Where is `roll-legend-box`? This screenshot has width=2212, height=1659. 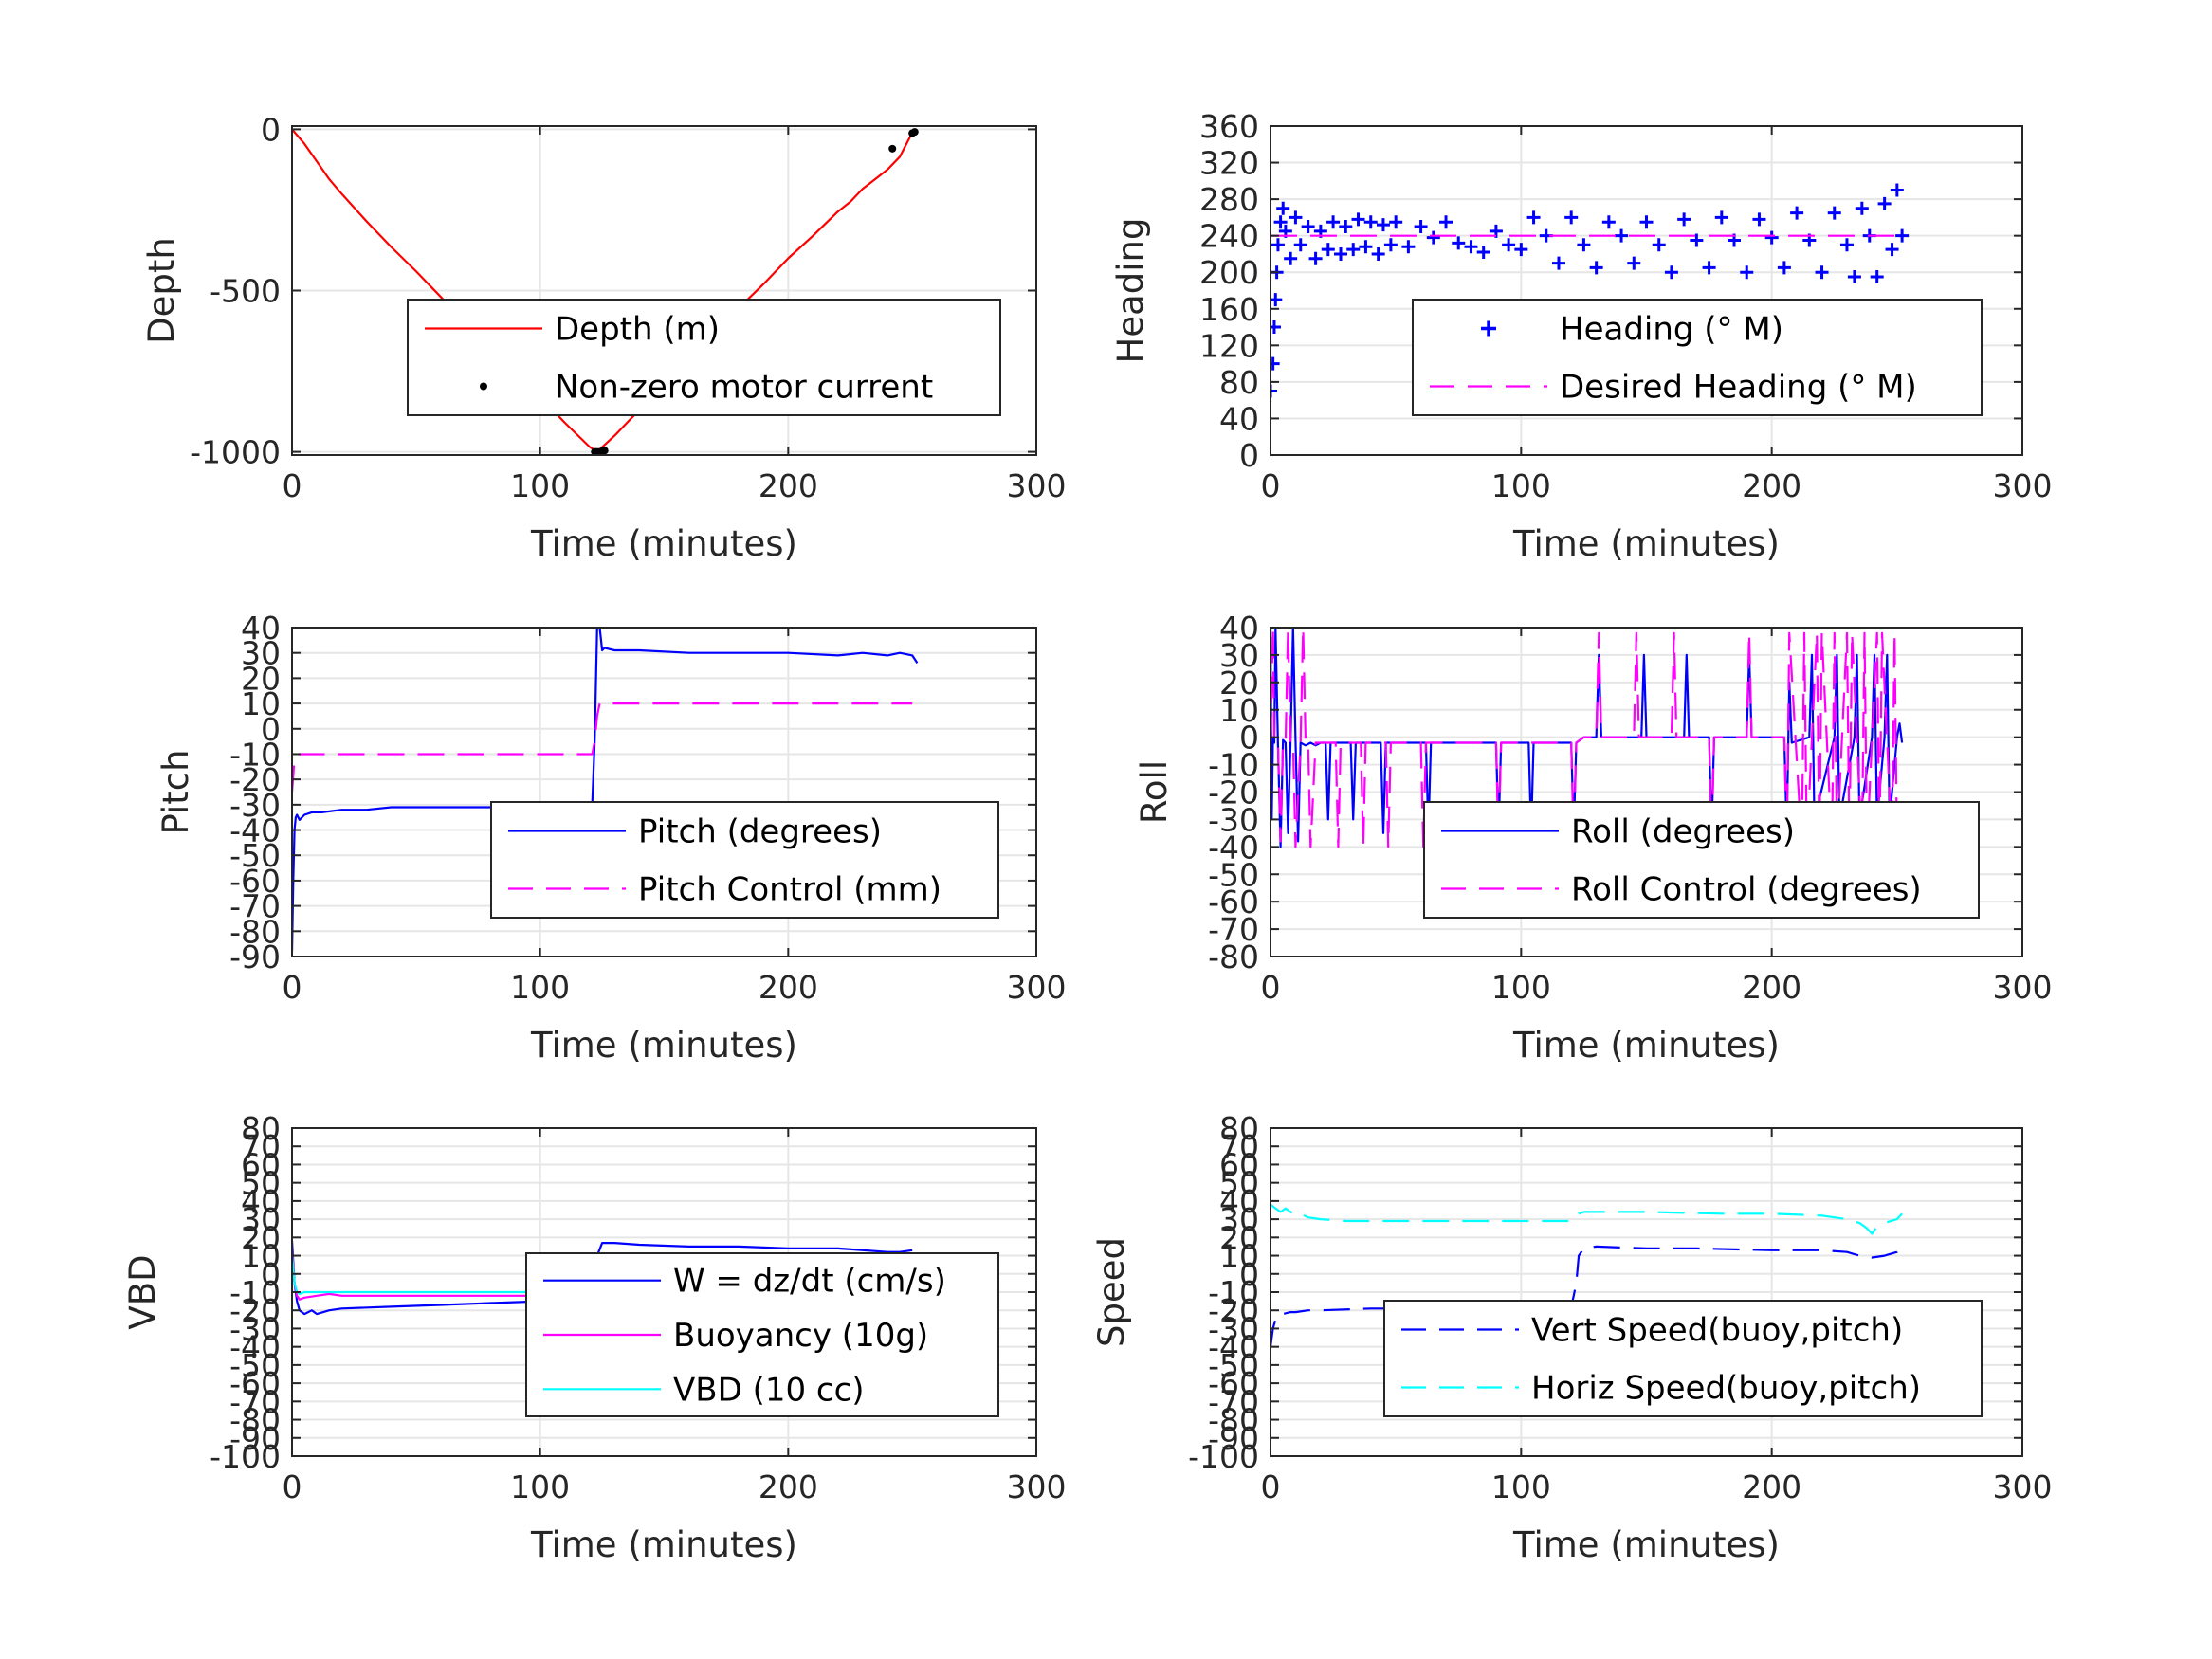 roll-legend-box is located at coordinates (1701, 860).